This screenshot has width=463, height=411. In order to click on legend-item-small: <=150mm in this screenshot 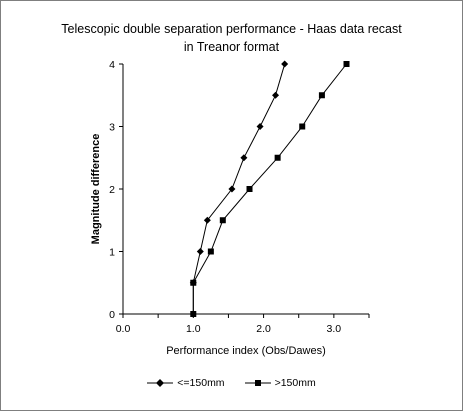, I will do `click(186, 383)`.